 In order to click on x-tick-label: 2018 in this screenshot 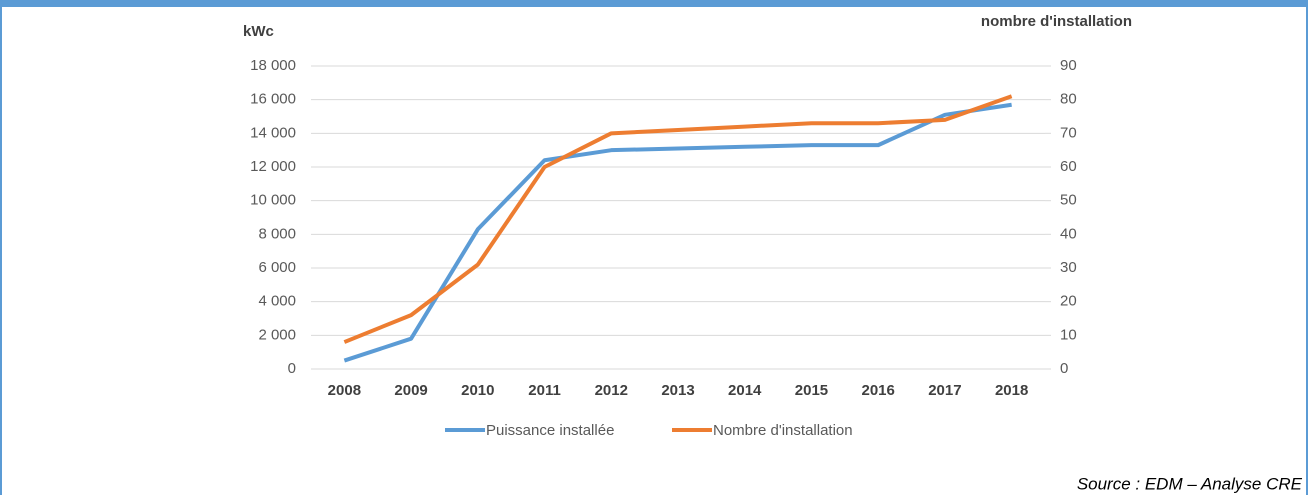, I will do `click(1011, 390)`.